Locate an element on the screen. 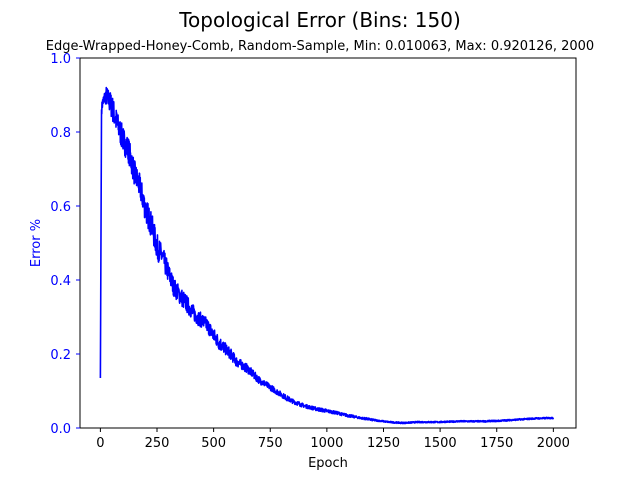 This screenshot has width=640, height=480. x-tick-label: 500 is located at coordinates (213, 443).